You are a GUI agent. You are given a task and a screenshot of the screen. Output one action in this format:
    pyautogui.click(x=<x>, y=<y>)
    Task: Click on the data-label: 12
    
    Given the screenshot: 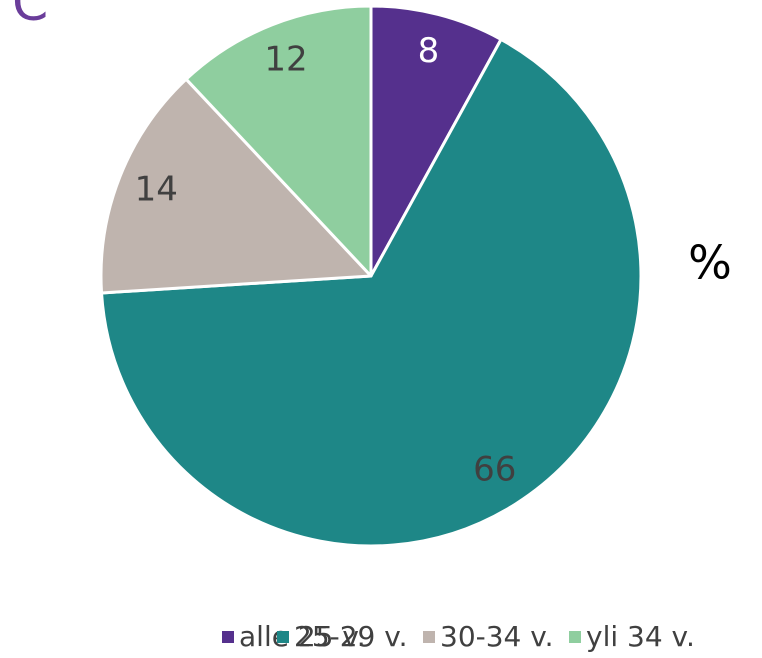 What is the action you would take?
    pyautogui.click(x=285, y=60)
    